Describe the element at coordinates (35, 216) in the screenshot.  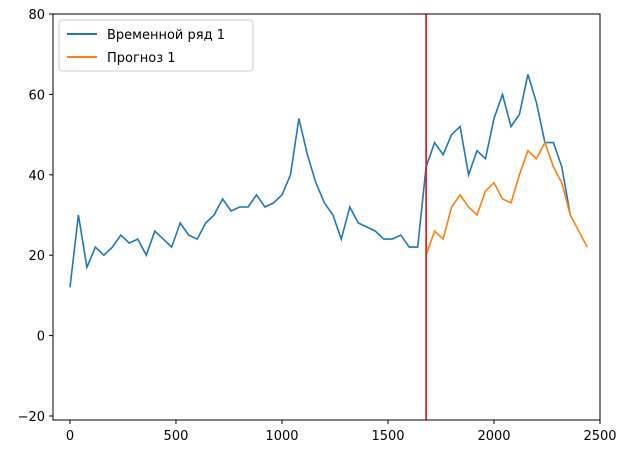
I see `y-axis: −20 0 20 40 60 80` at that location.